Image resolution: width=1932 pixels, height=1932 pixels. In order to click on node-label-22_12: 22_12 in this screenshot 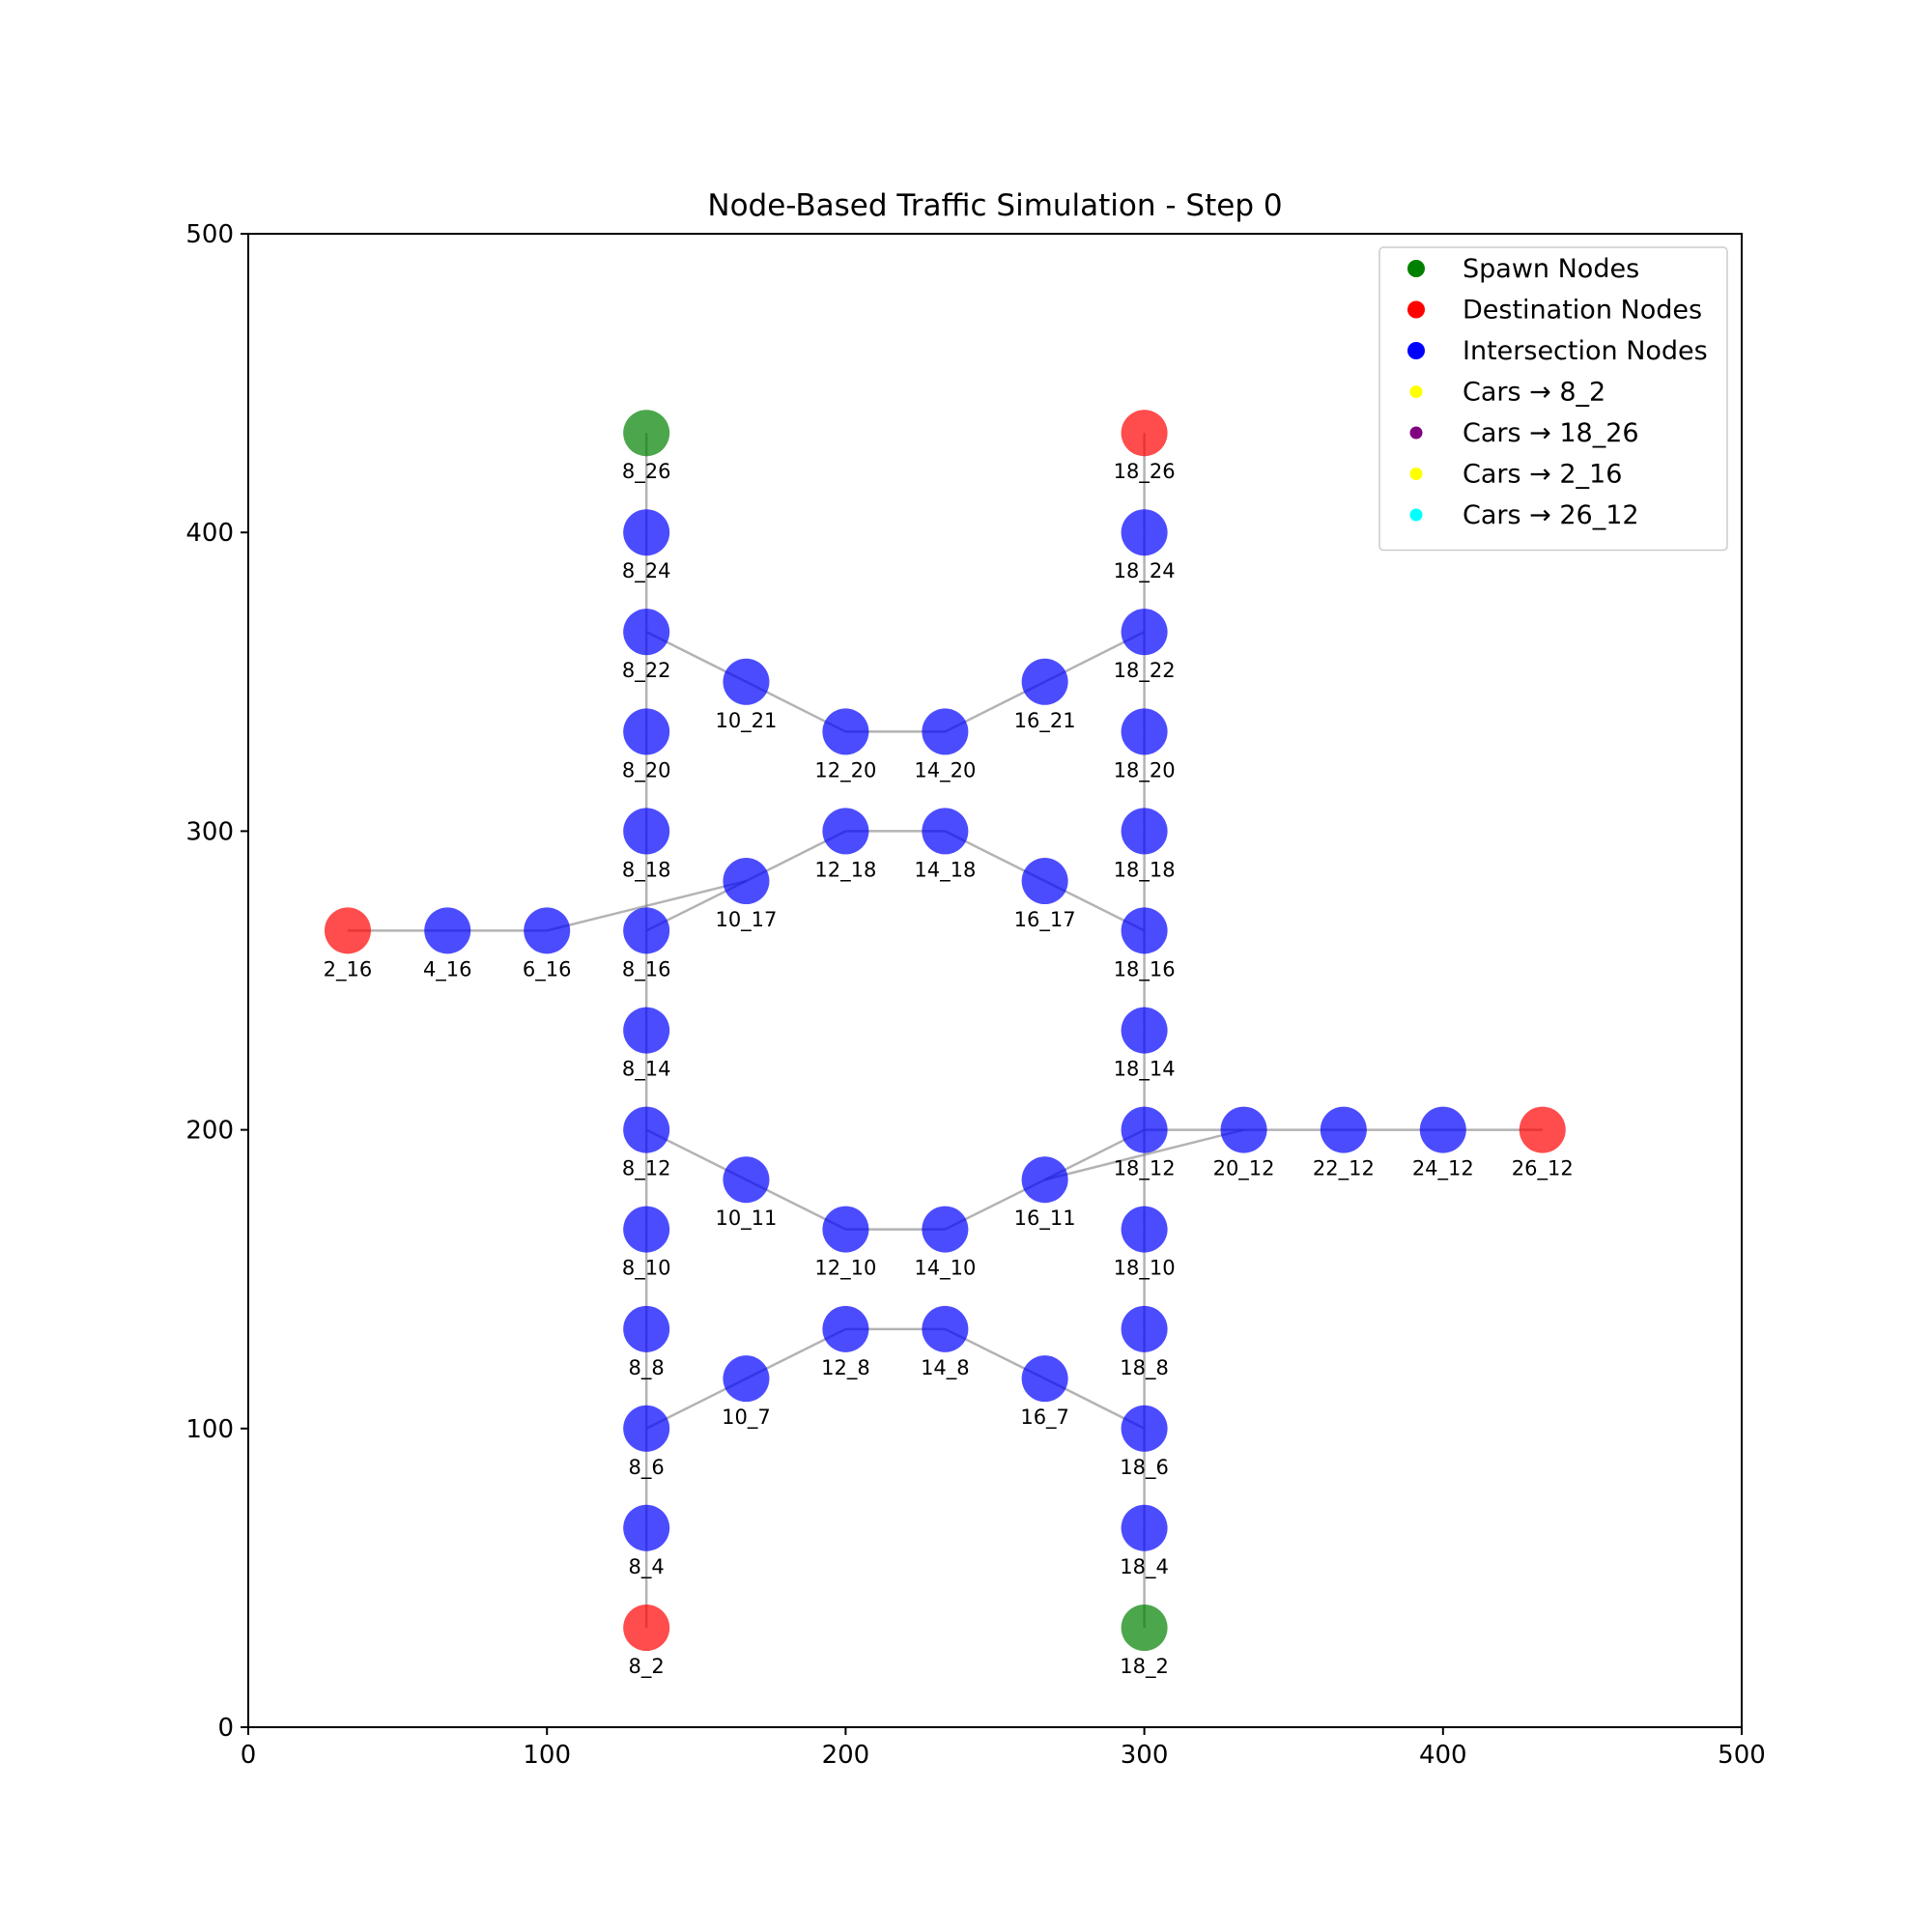, I will do `click(1344, 1169)`.